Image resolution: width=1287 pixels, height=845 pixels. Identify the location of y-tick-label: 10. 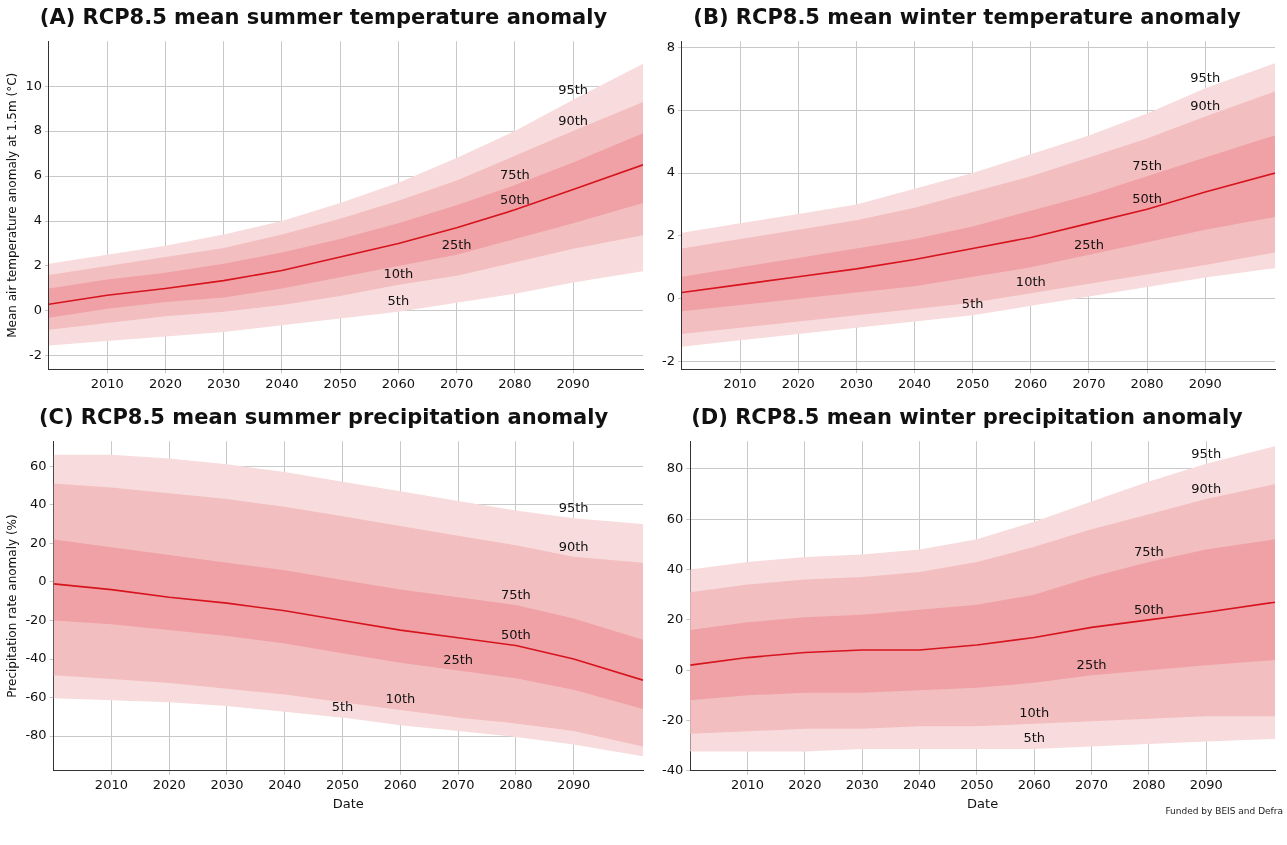
(33, 85).